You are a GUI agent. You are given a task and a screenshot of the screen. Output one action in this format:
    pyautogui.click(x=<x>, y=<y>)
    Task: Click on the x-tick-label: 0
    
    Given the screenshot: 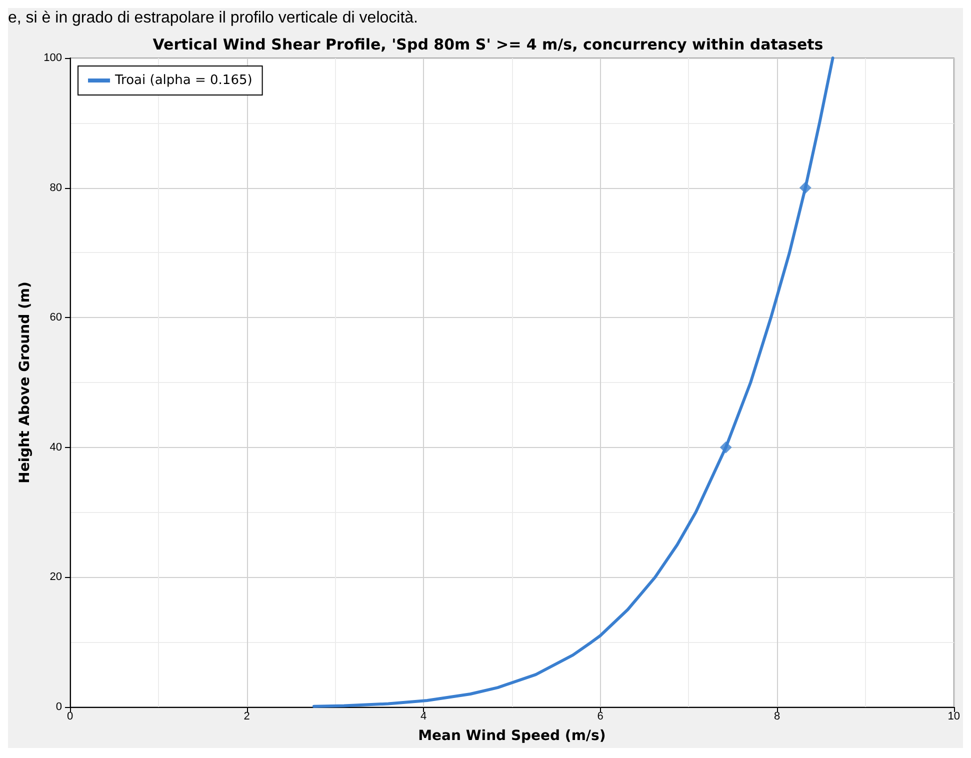 What is the action you would take?
    pyautogui.click(x=70, y=716)
    